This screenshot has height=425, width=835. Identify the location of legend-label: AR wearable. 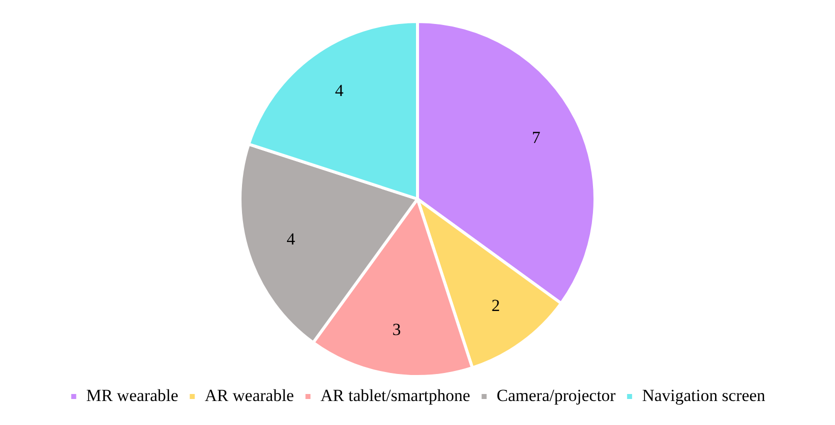
(249, 395).